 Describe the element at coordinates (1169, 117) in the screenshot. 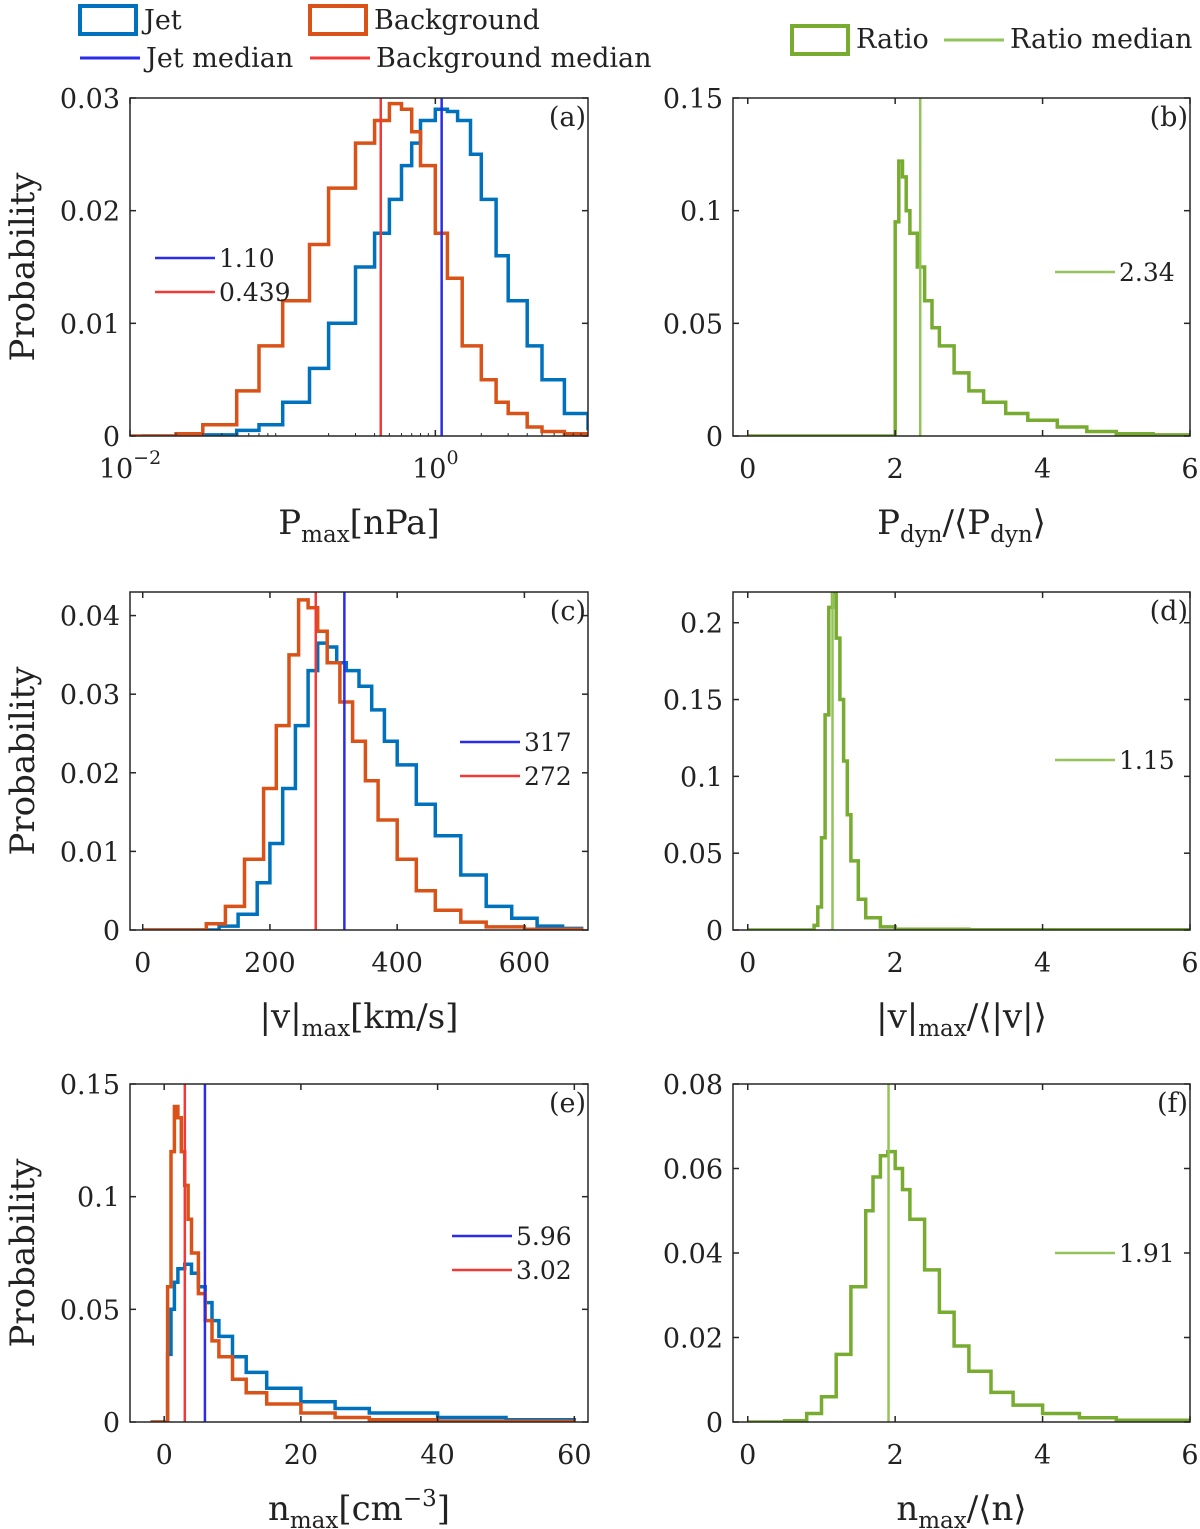

I see `panel-letter-b: (b)` at that location.